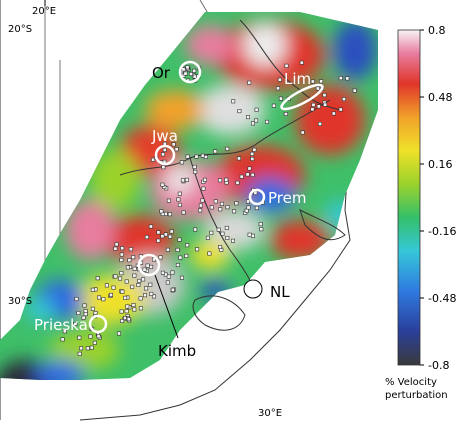  Describe the element at coordinates (253, 289) in the screenshot. I see `site-marker-nl` at that location.